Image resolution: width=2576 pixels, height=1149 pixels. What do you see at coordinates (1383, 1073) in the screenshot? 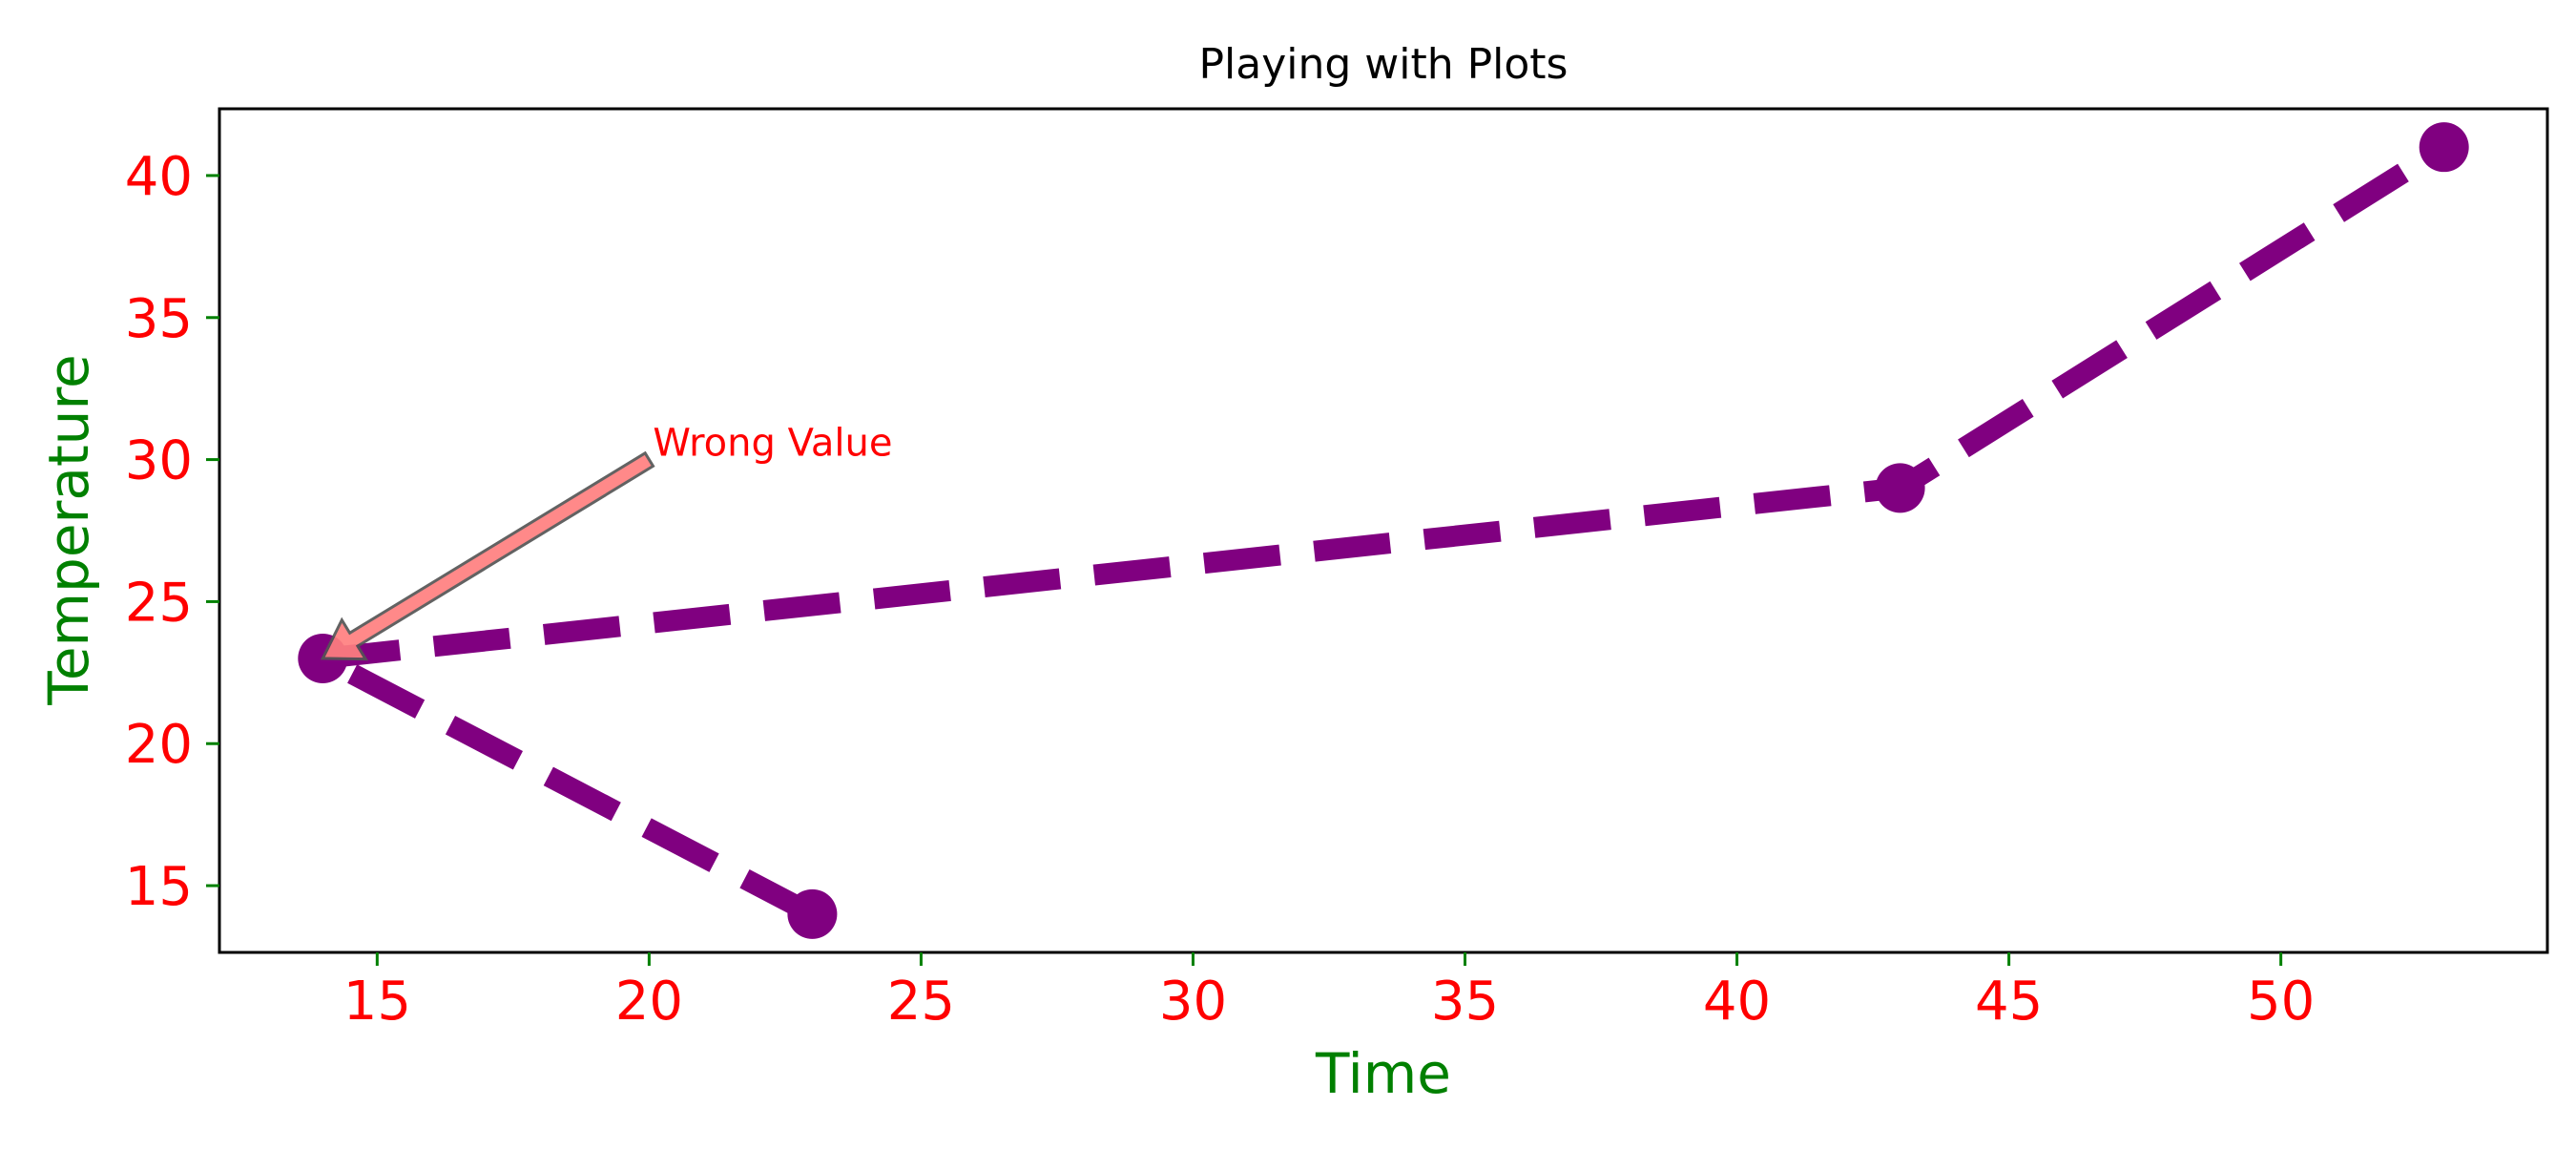
I see `x-axis-label: Time` at bounding box center [1383, 1073].